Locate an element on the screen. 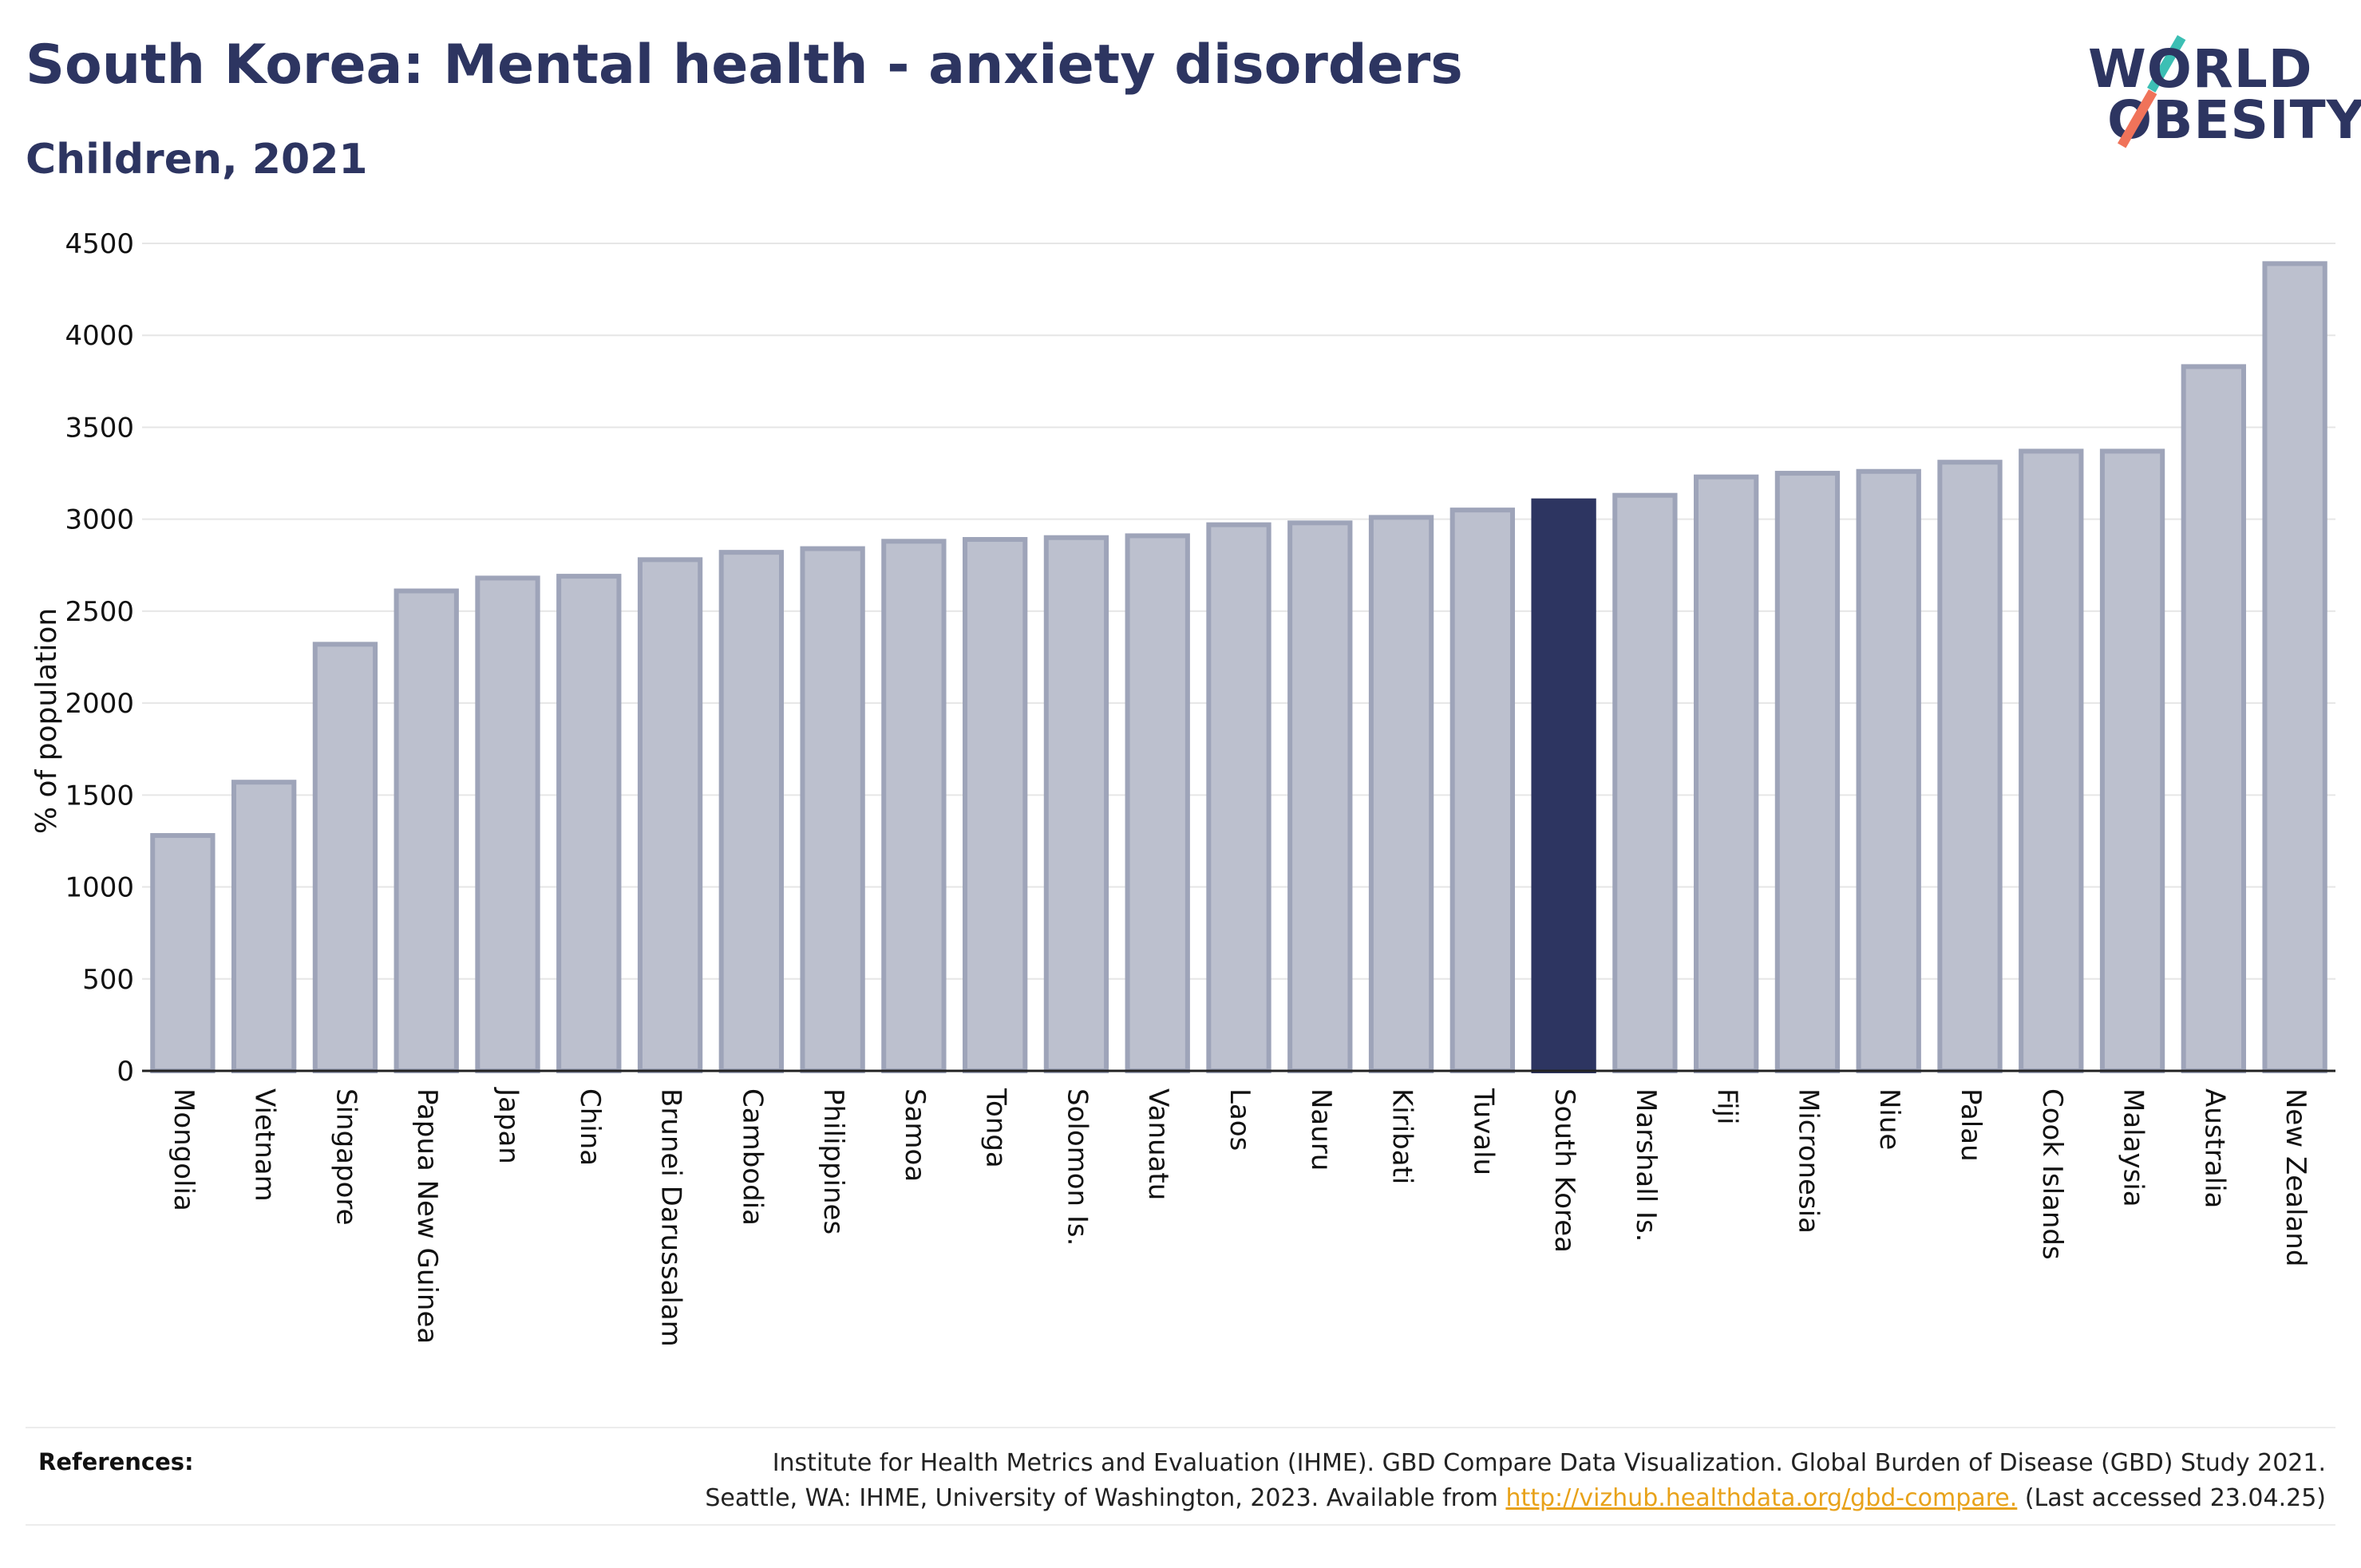  bar-philippines is located at coordinates (832, 809).